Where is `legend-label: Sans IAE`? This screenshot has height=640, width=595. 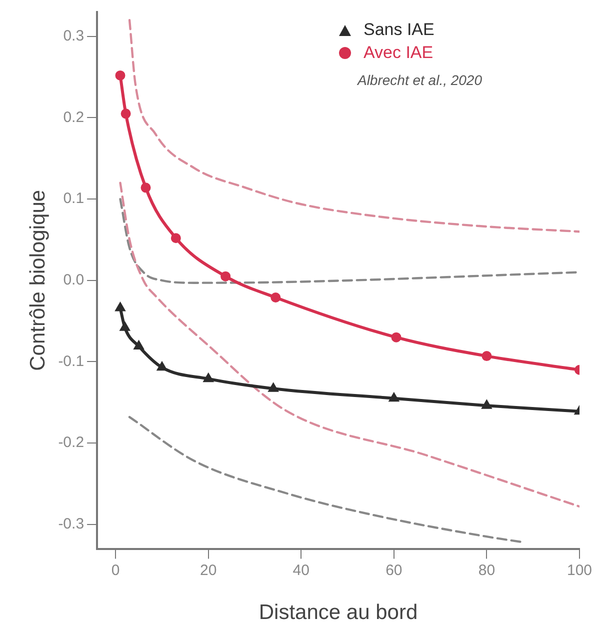 legend-label: Sans IAE is located at coordinates (398, 30).